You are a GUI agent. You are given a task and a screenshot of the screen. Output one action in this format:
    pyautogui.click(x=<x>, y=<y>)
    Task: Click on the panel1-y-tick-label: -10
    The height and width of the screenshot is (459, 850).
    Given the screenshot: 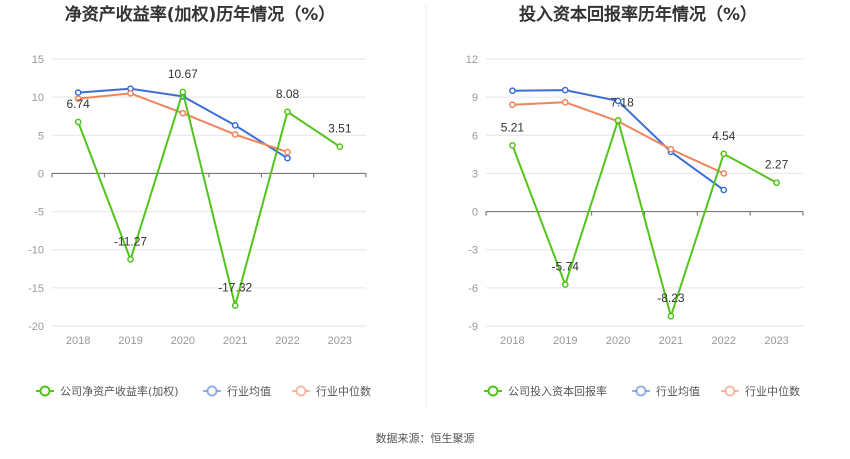 What is the action you would take?
    pyautogui.click(x=36, y=251)
    